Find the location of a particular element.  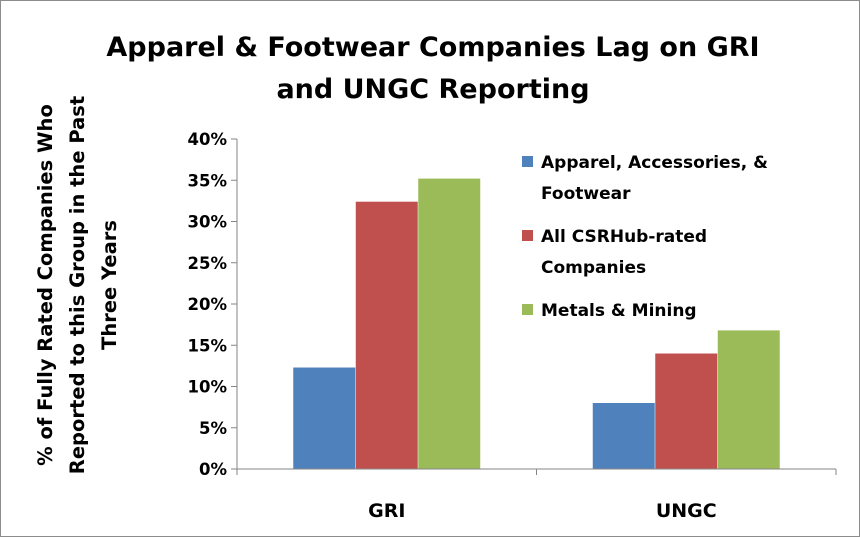

y-axis-label-line-1: % of Fully Rated Companies Who is located at coordinates (45, 285).